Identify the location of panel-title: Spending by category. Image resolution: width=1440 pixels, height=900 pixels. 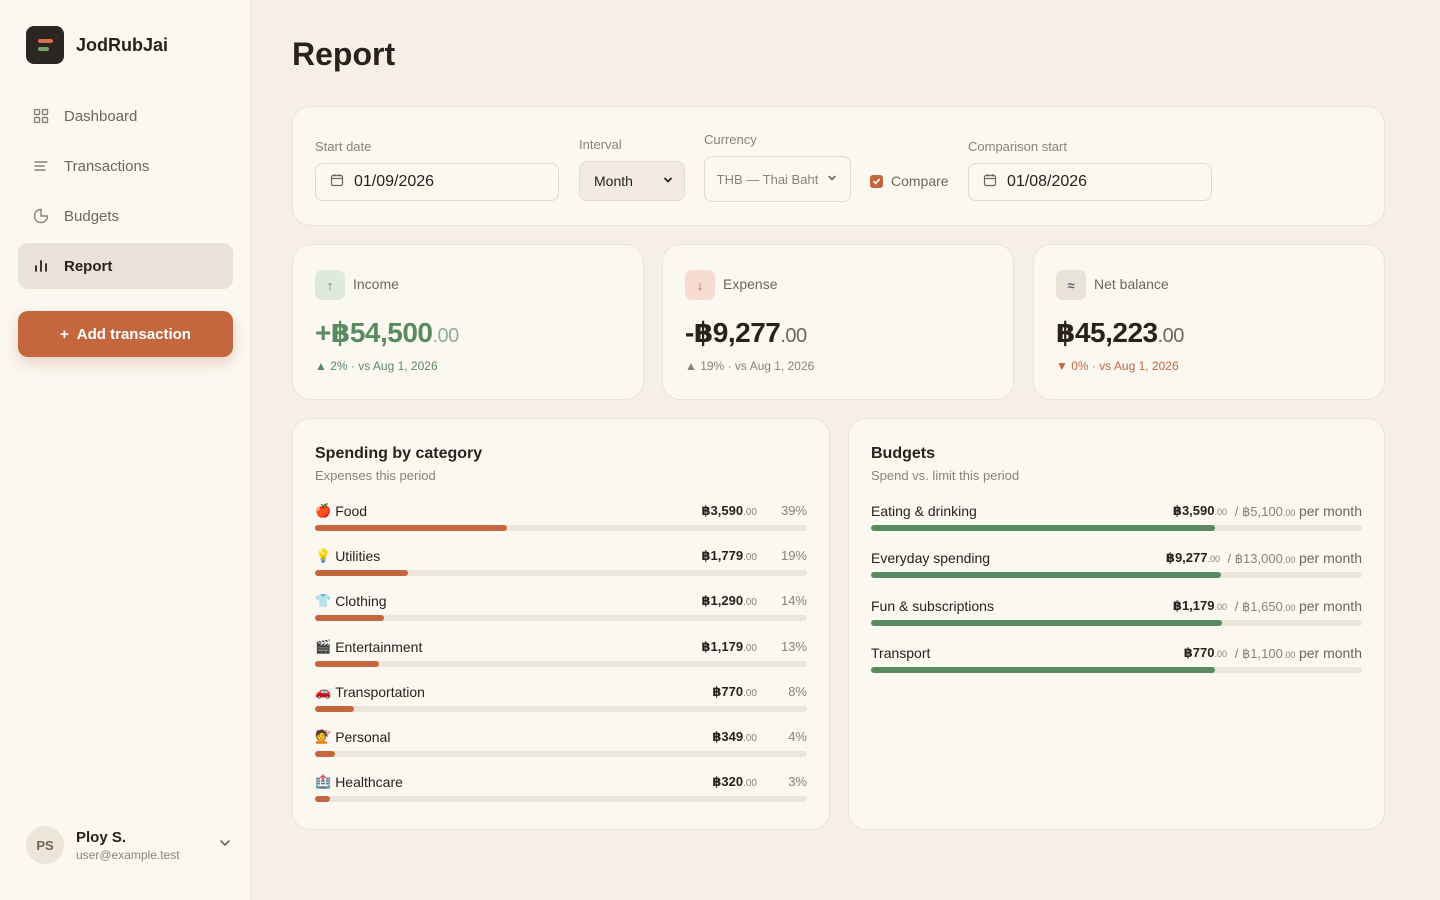
(399, 453).